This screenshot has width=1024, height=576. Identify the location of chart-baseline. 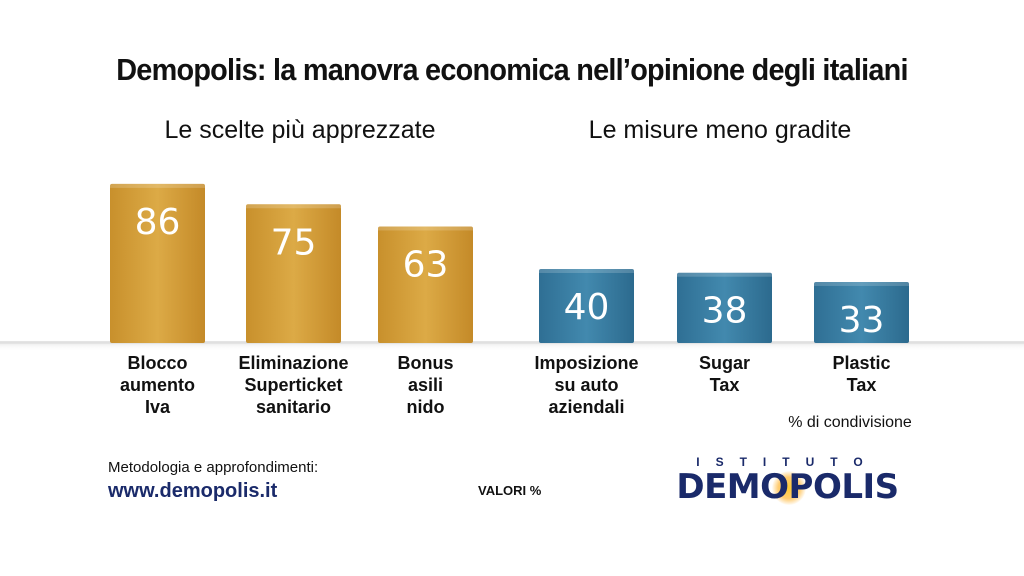
(512, 346).